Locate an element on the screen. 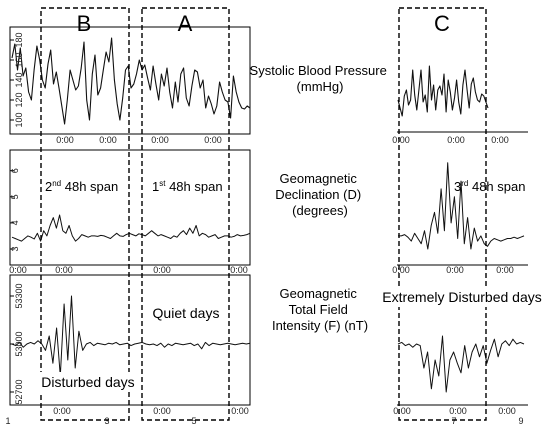 Image resolution: width=550 pixels, height=428 pixels. dec-left-ytick-label: 4 is located at coordinates (15, 222).